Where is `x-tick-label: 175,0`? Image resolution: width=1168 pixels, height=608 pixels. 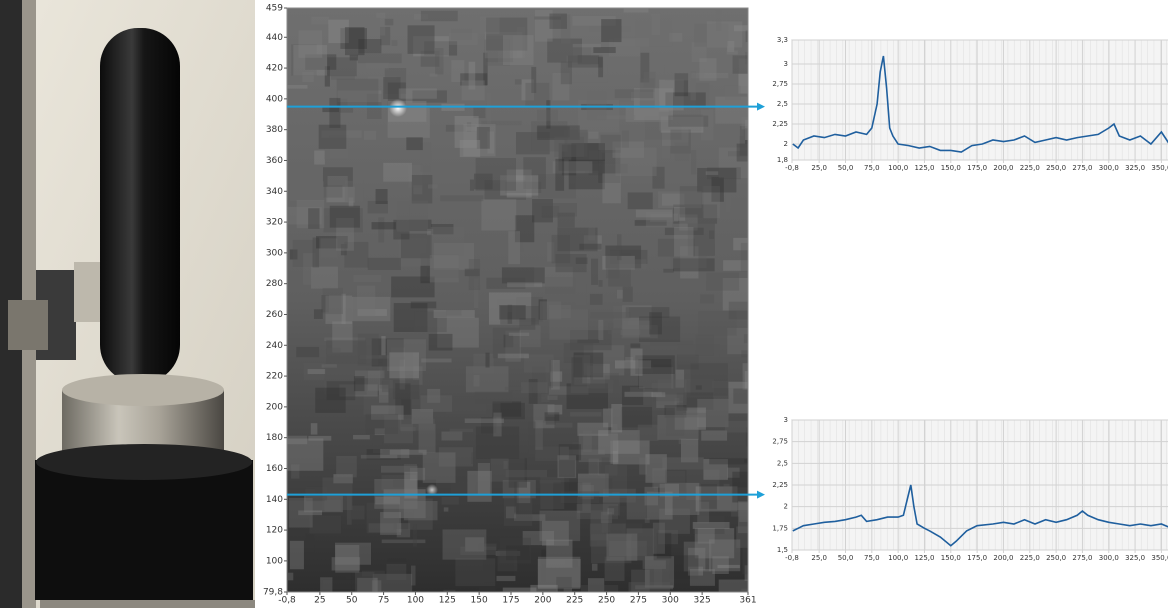 x-tick-label: 175,0 is located at coordinates (977, 168).